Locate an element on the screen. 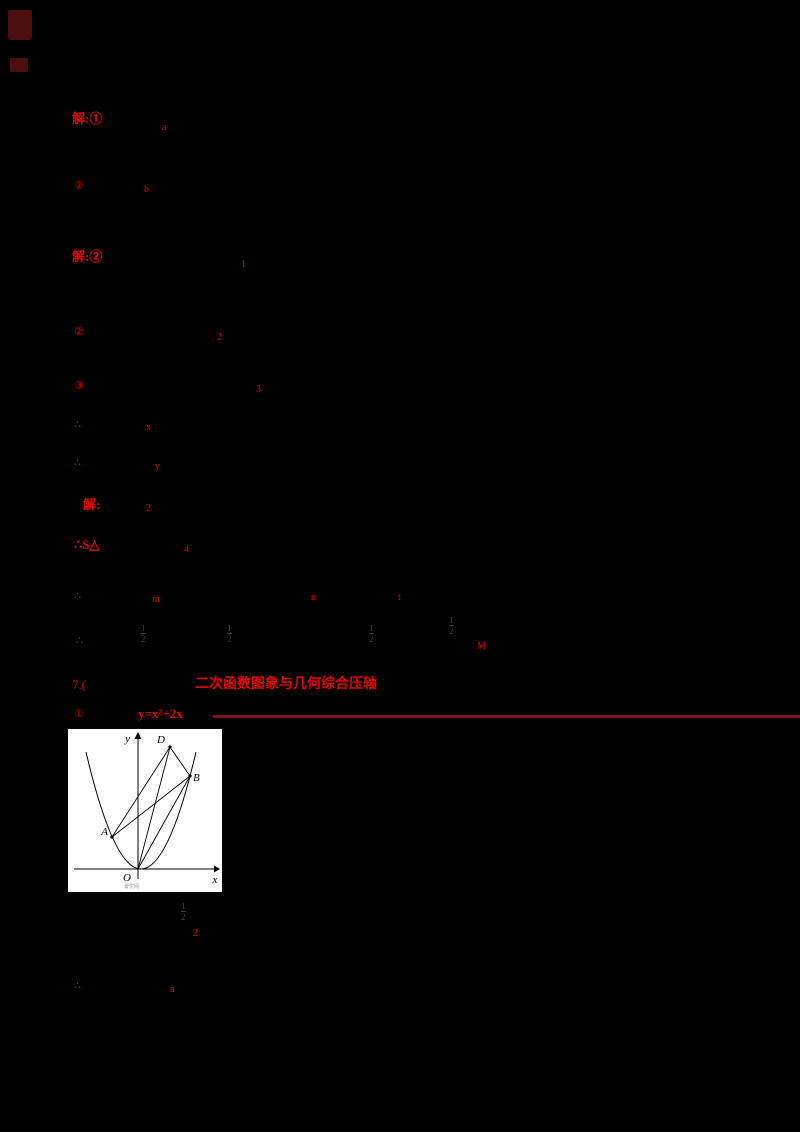 This screenshot has width=800, height=1132. point-a-dot is located at coordinates (112, 837).